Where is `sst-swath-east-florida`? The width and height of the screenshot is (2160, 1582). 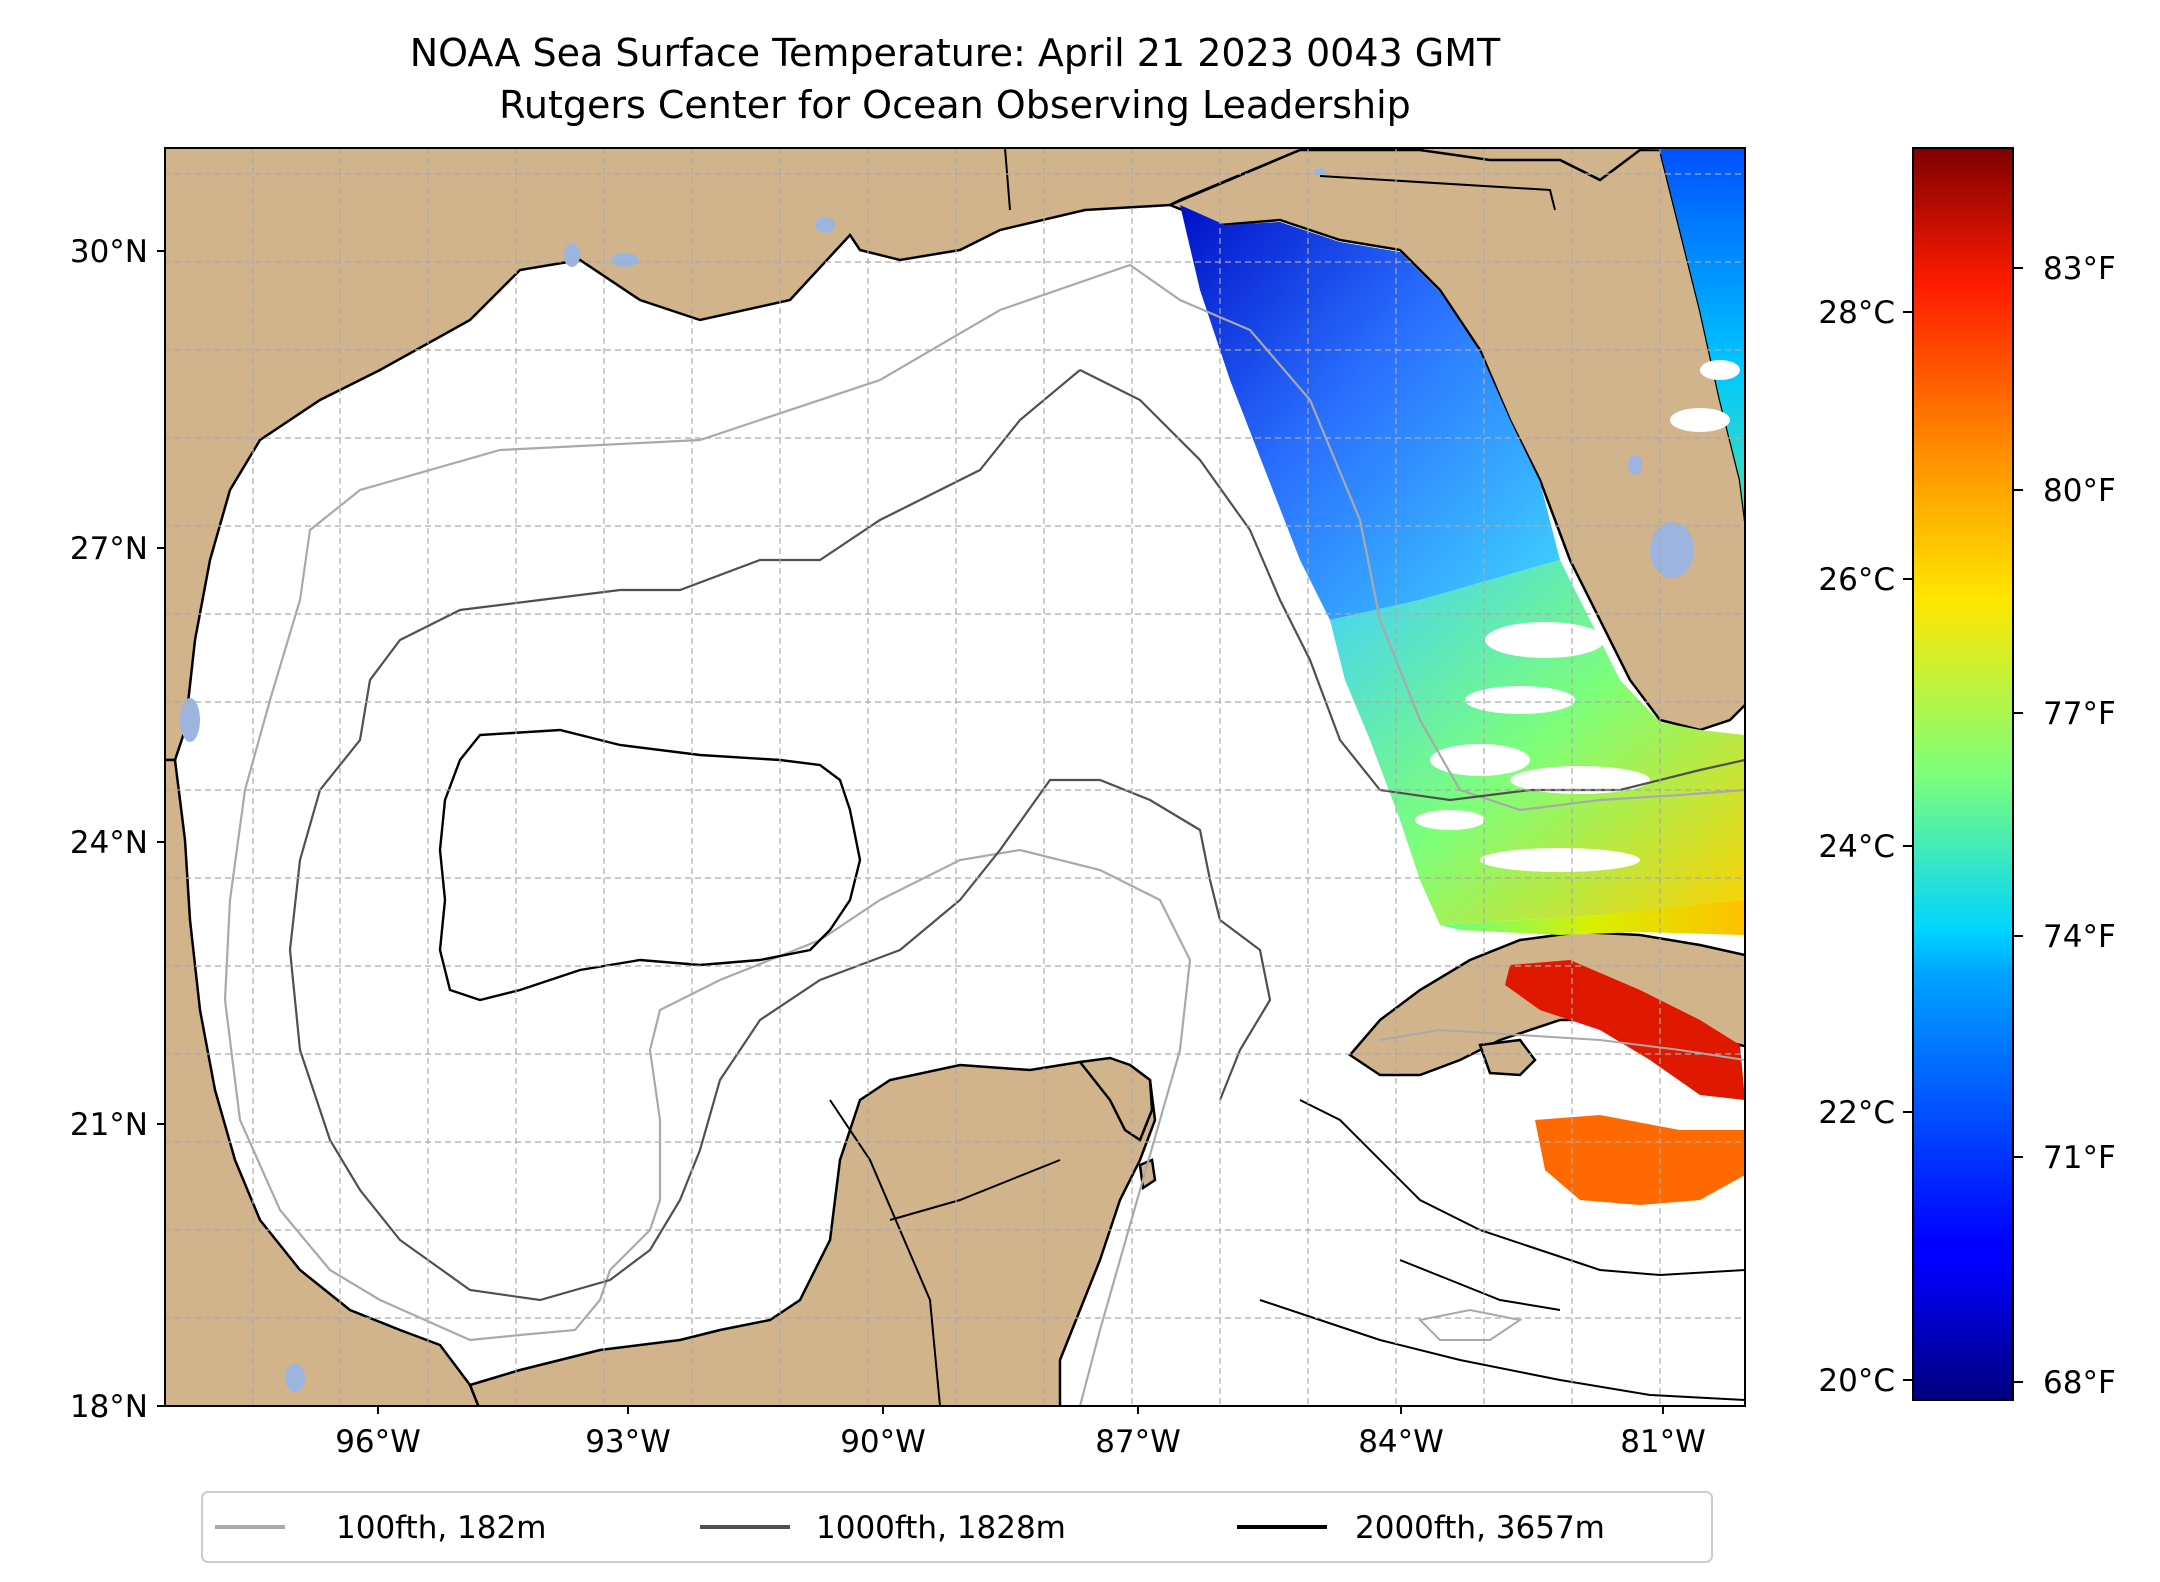 sst-swath-east-florida is located at coordinates (1677, 424).